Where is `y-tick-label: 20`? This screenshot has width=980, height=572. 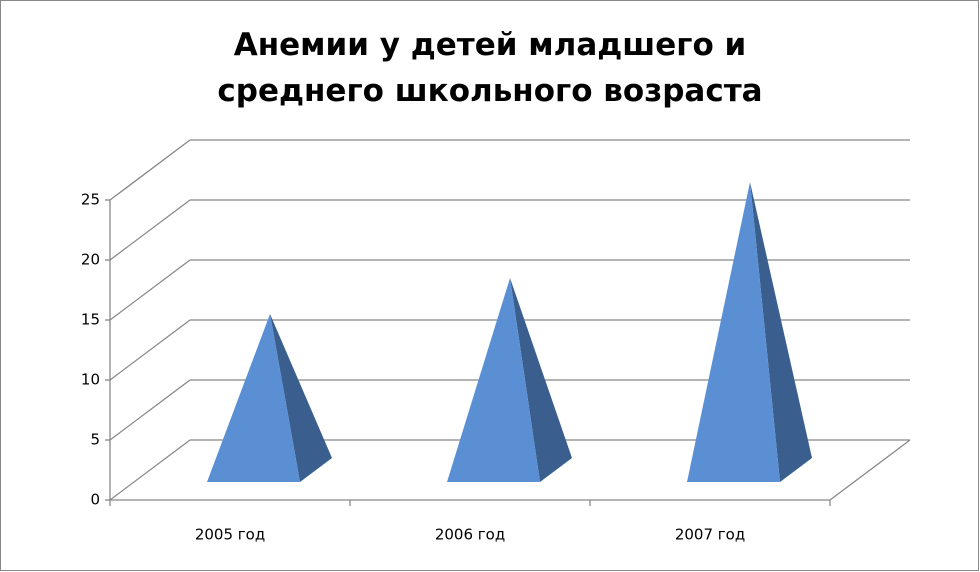 y-tick-label: 20 is located at coordinates (90, 260).